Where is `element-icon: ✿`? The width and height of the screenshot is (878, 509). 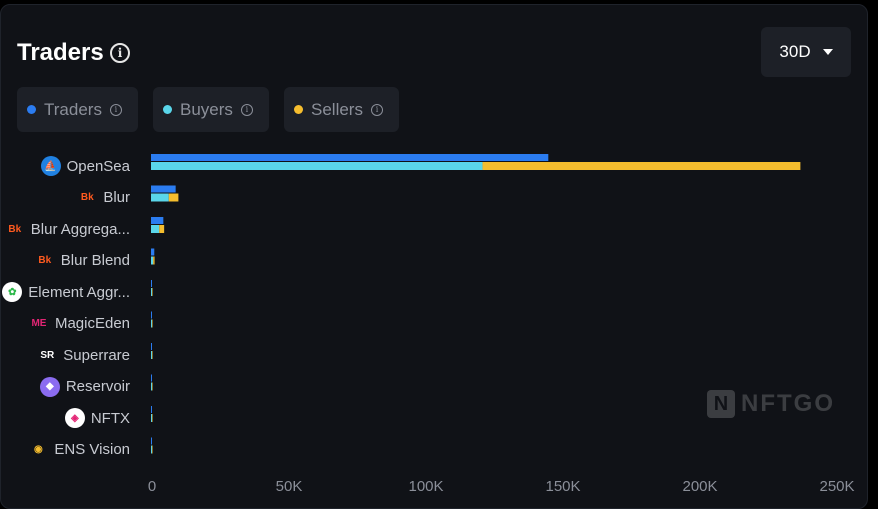 element-icon: ✿ is located at coordinates (12, 292).